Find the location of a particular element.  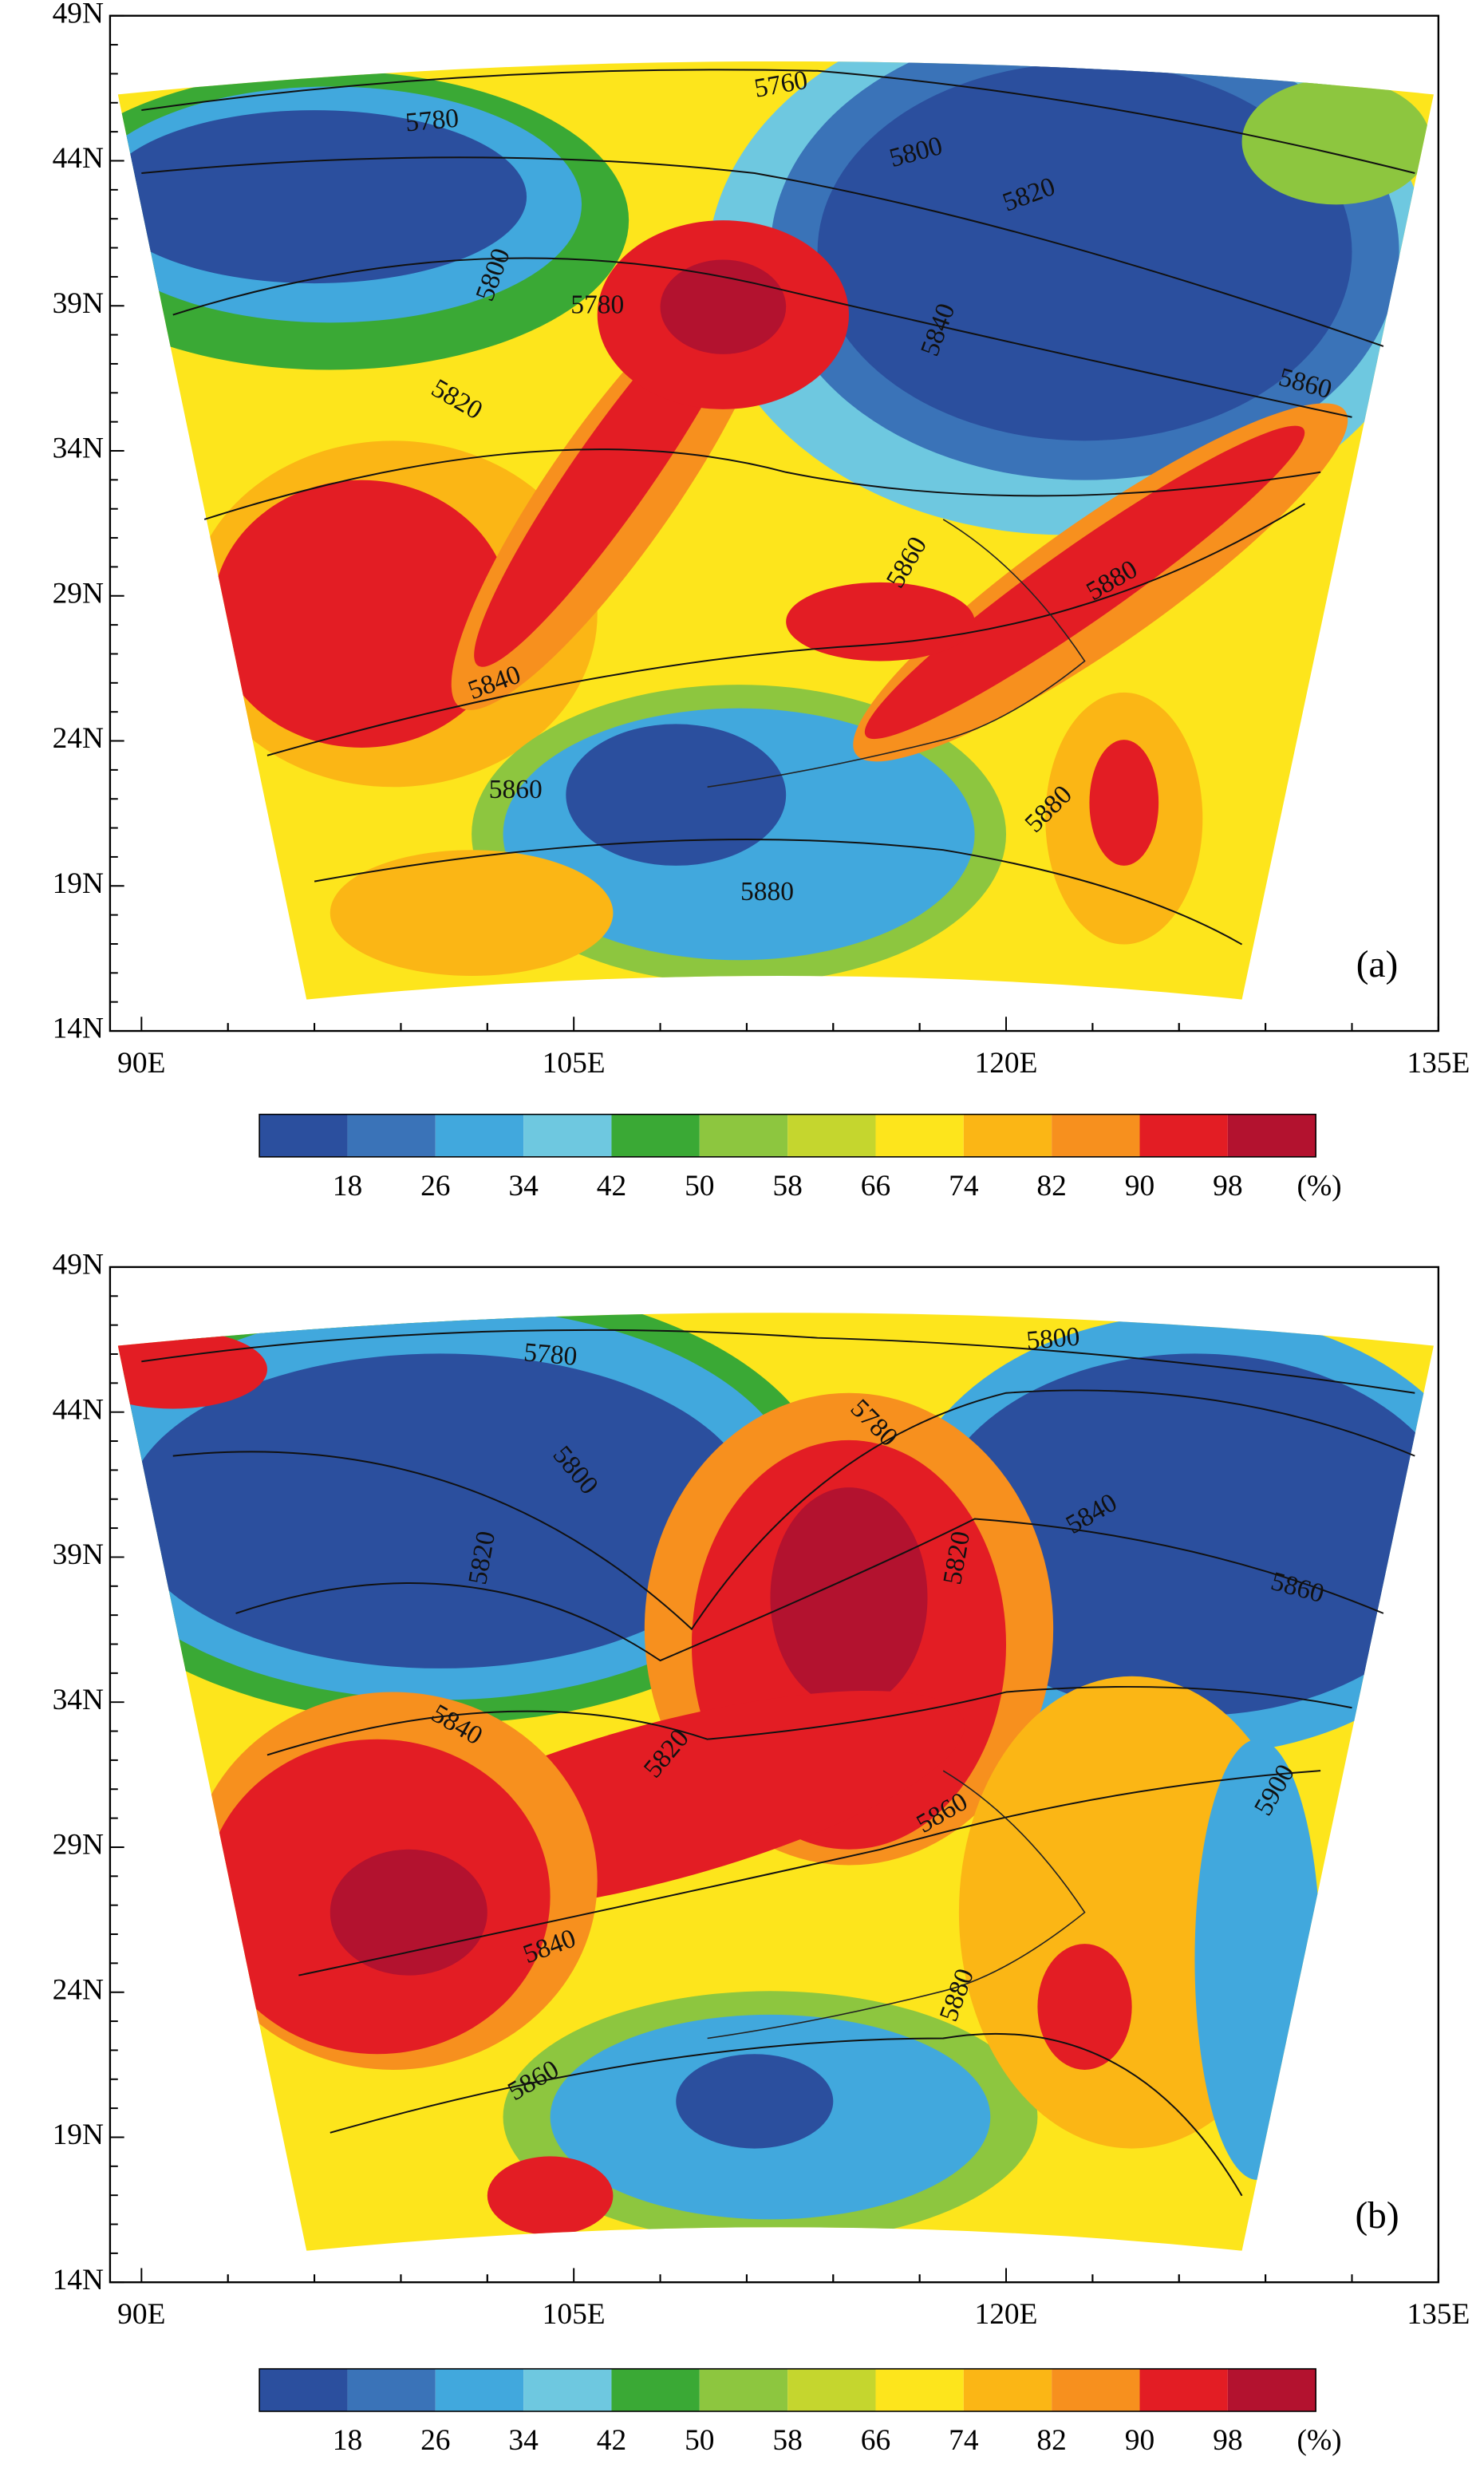

coastline is located at coordinates (896, 1905).